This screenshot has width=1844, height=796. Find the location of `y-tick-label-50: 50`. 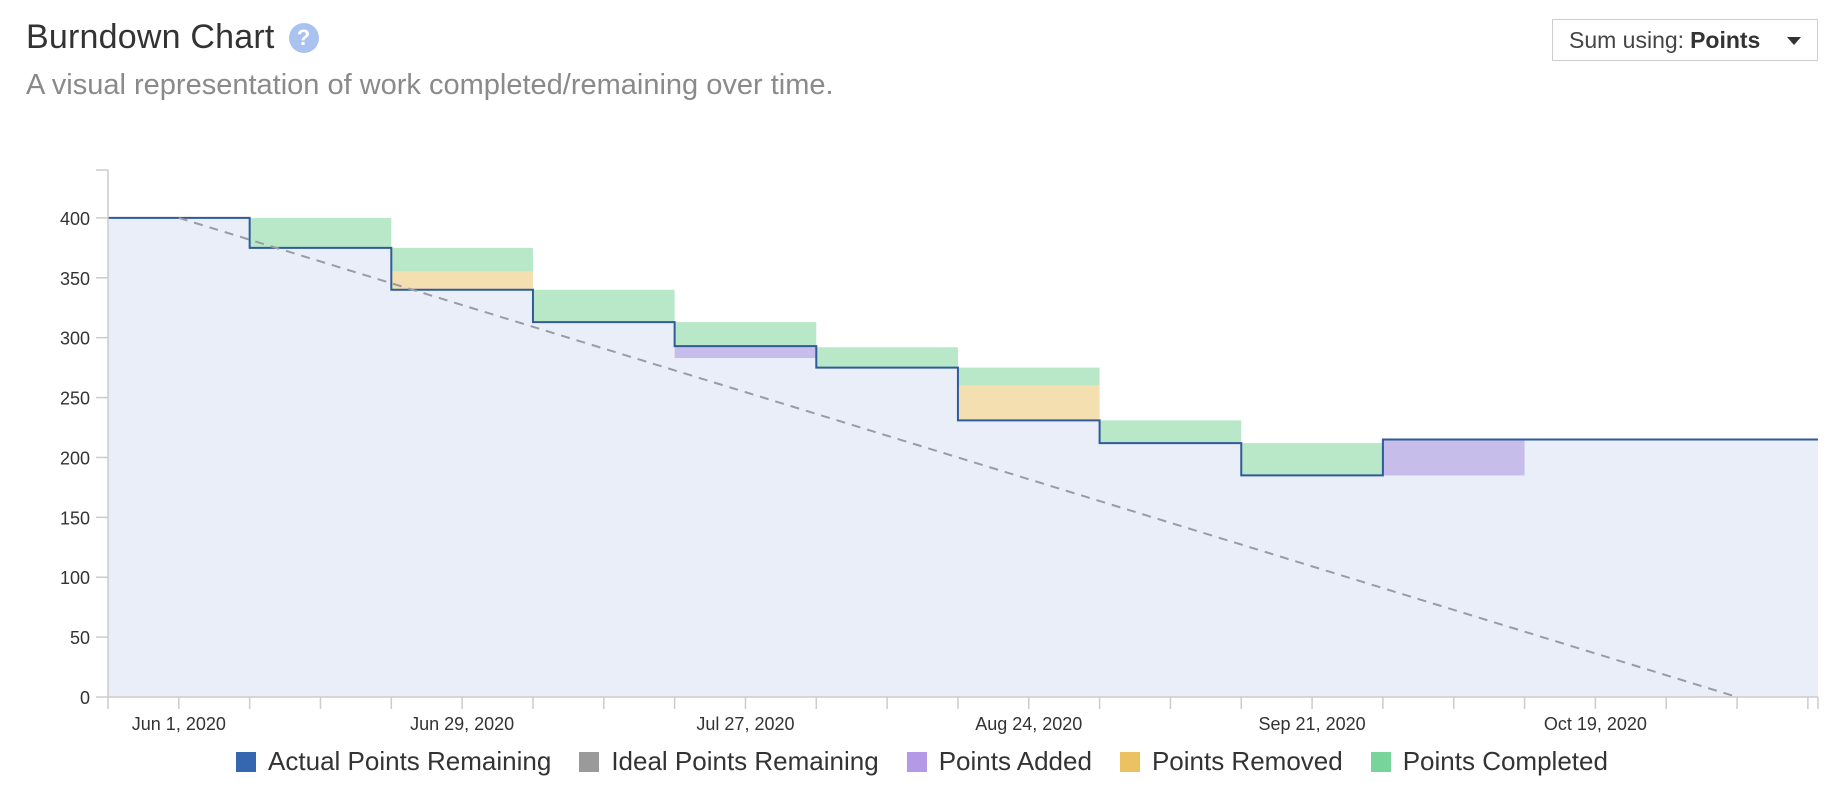

y-tick-label-50: 50 is located at coordinates (80, 638).